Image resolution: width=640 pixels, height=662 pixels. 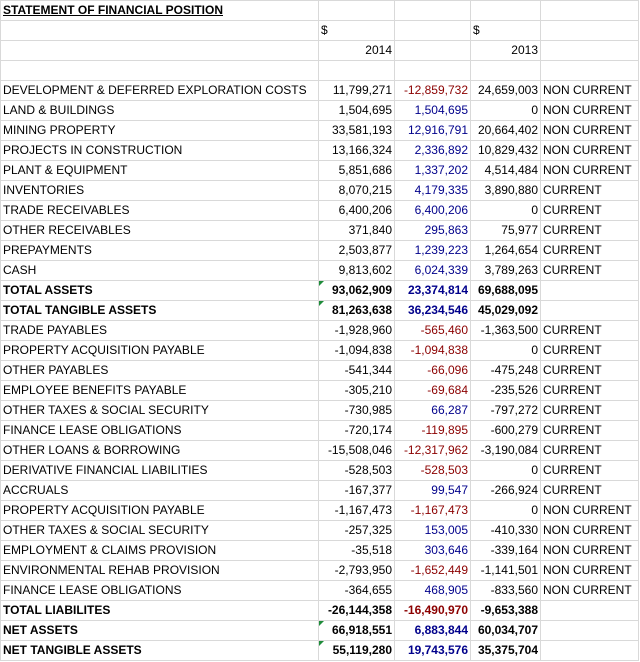 What do you see at coordinates (505, 230) in the screenshot?
I see `value-2013: 75,977` at bounding box center [505, 230].